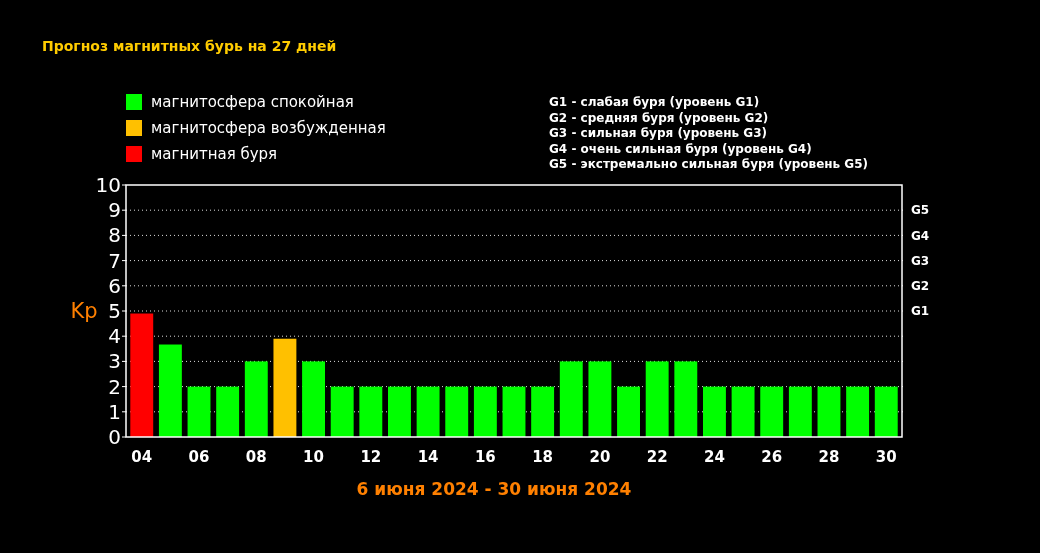  I want to click on y-tick-label: 2, so click(114, 386).